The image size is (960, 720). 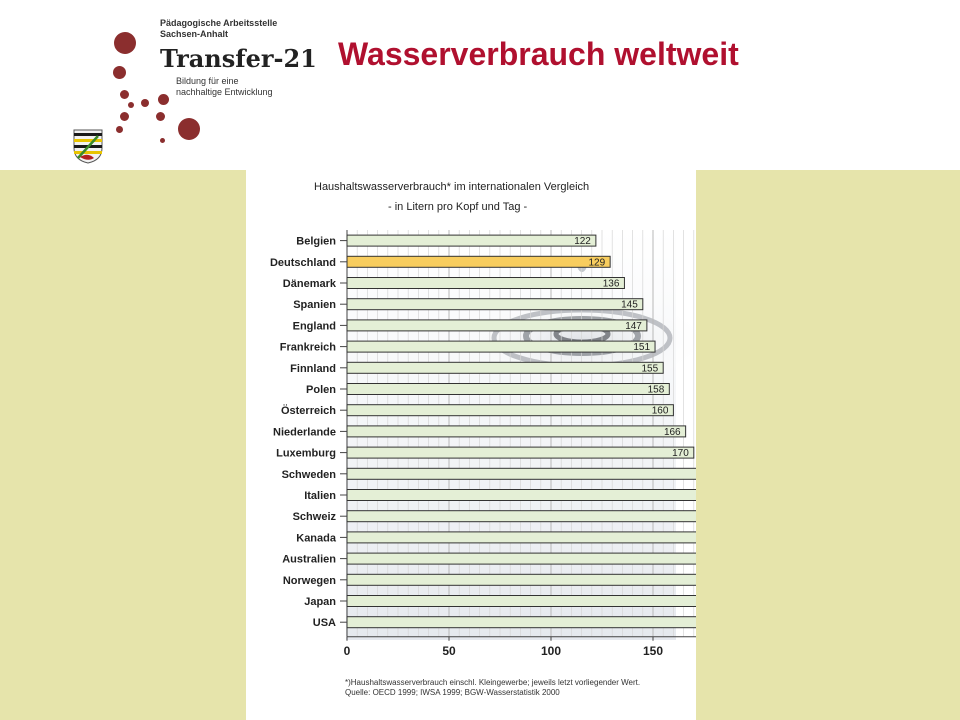 What do you see at coordinates (304, 432) in the screenshot?
I see `category-label: Niederlande` at bounding box center [304, 432].